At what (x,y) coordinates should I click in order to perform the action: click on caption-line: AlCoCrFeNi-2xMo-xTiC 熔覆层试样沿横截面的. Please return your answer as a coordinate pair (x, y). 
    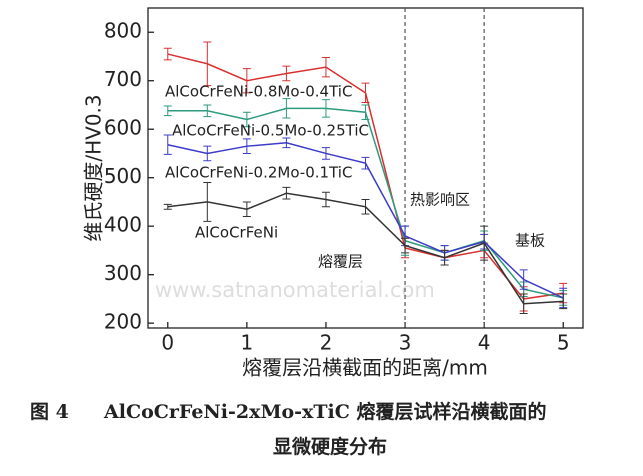
    Looking at the image, I should click on (324, 411).